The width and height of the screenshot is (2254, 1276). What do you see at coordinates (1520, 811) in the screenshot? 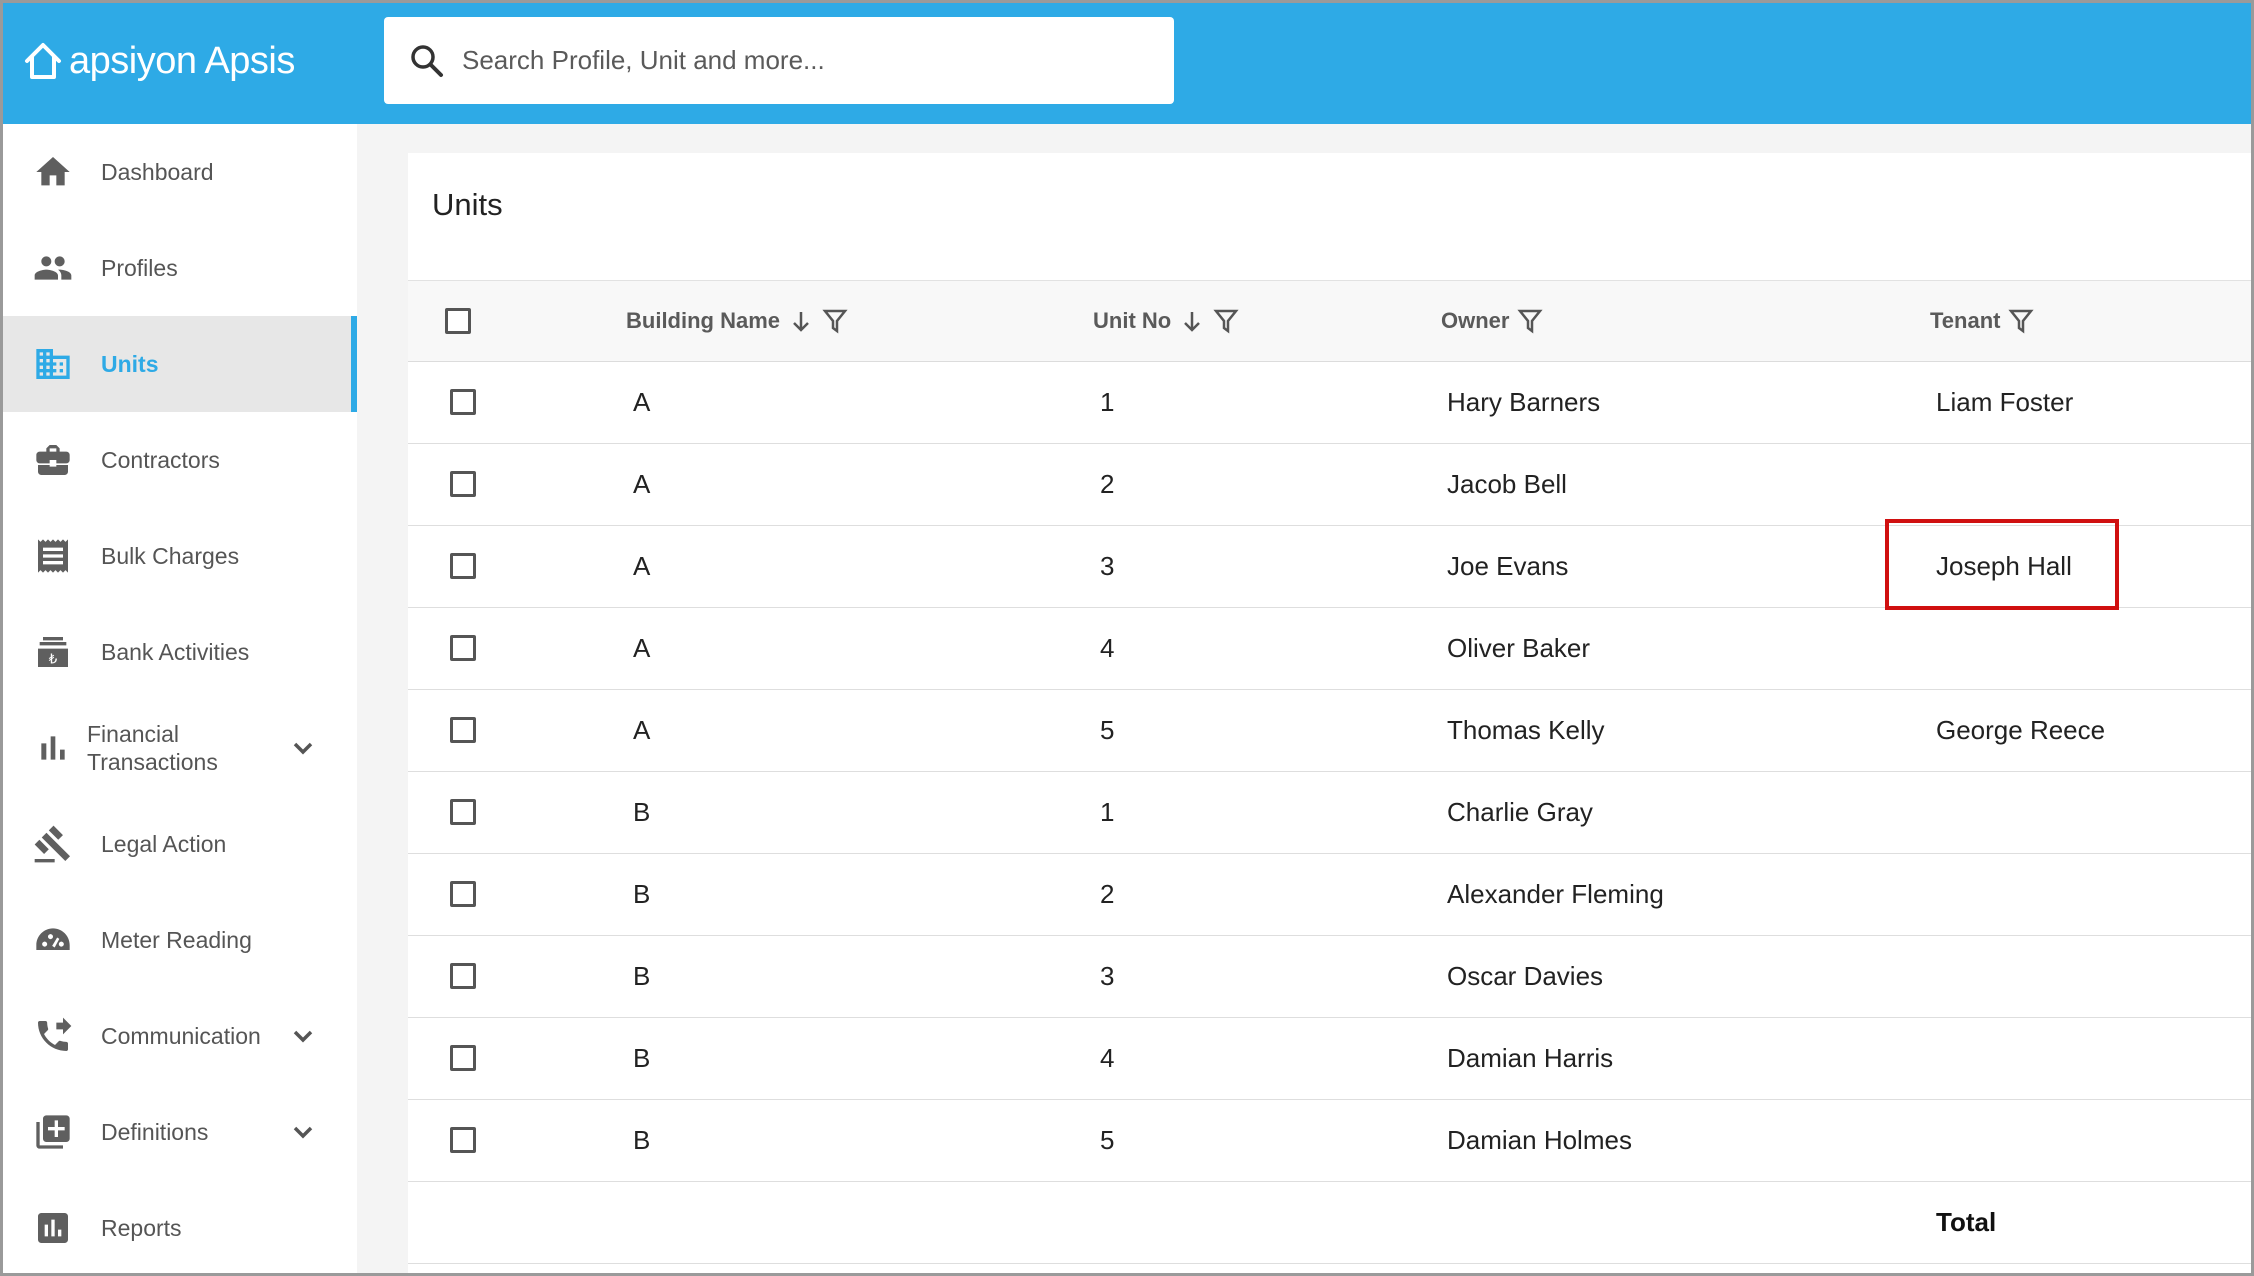
I see `cell-owner: Charlie Gray` at bounding box center [1520, 811].